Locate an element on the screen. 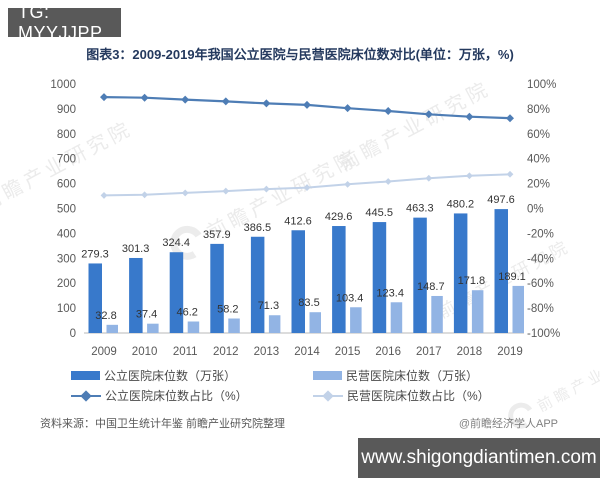 This screenshot has height=480, width=600. right-axis-tick-label: -60% is located at coordinates (540, 284).